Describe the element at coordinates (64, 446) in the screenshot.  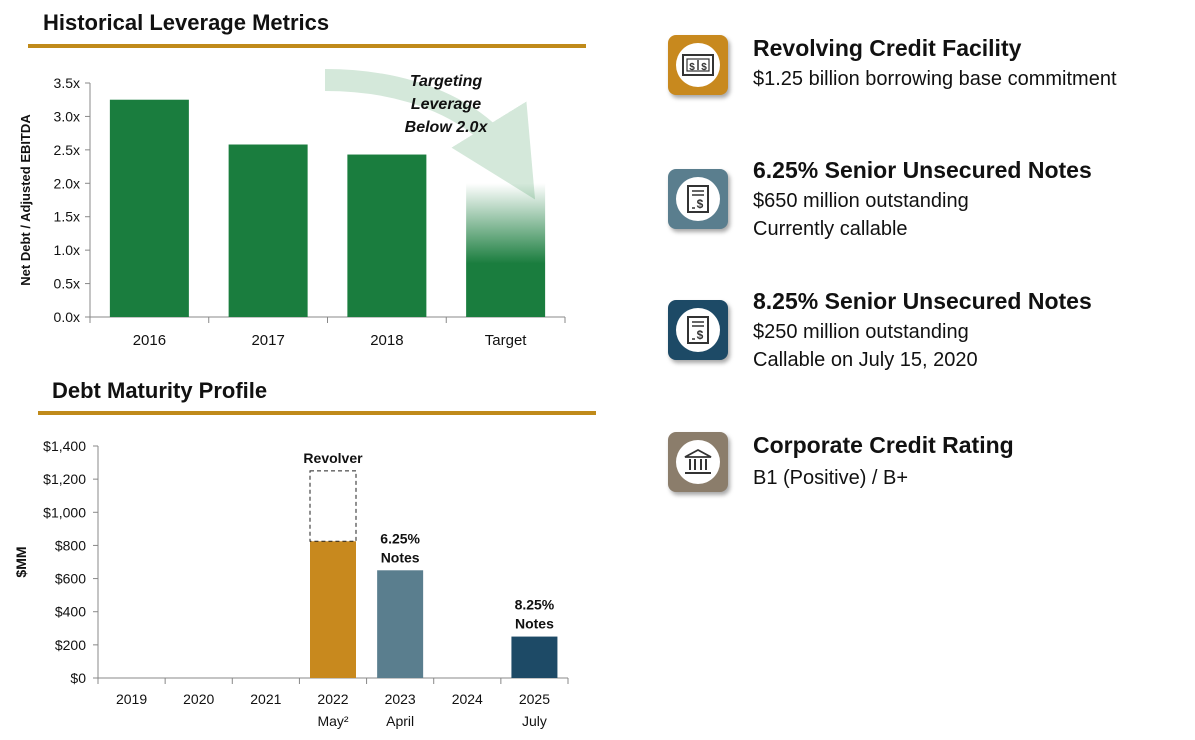
I see `y-tick-label: $1,400` at that location.